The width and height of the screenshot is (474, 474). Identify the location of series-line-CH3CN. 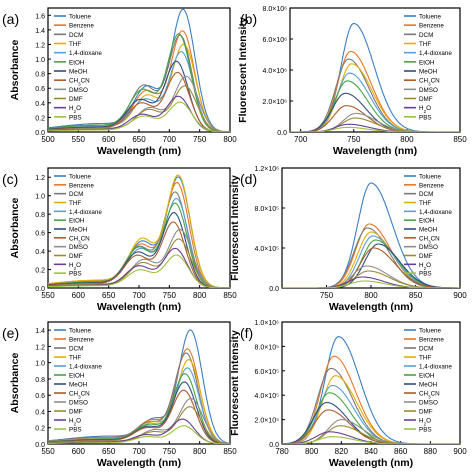
(371, 267).